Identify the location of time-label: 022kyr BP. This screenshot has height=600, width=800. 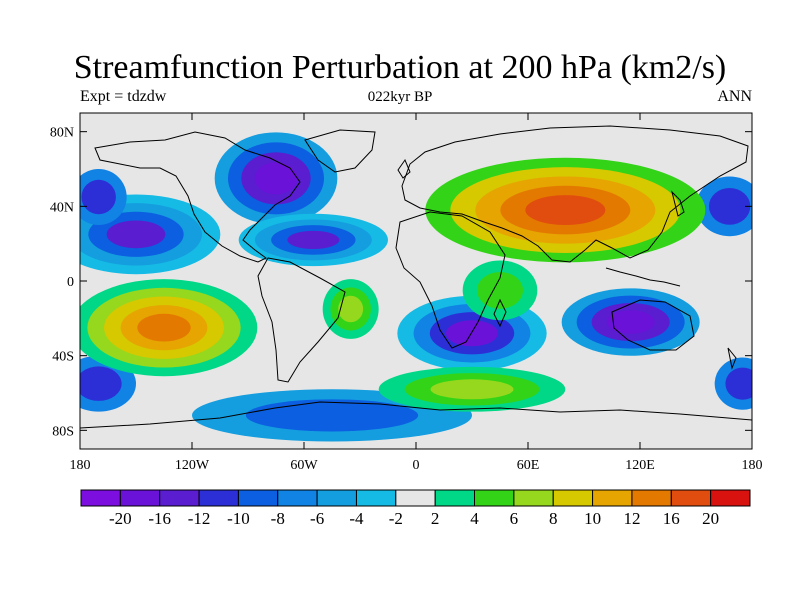
(400, 97).